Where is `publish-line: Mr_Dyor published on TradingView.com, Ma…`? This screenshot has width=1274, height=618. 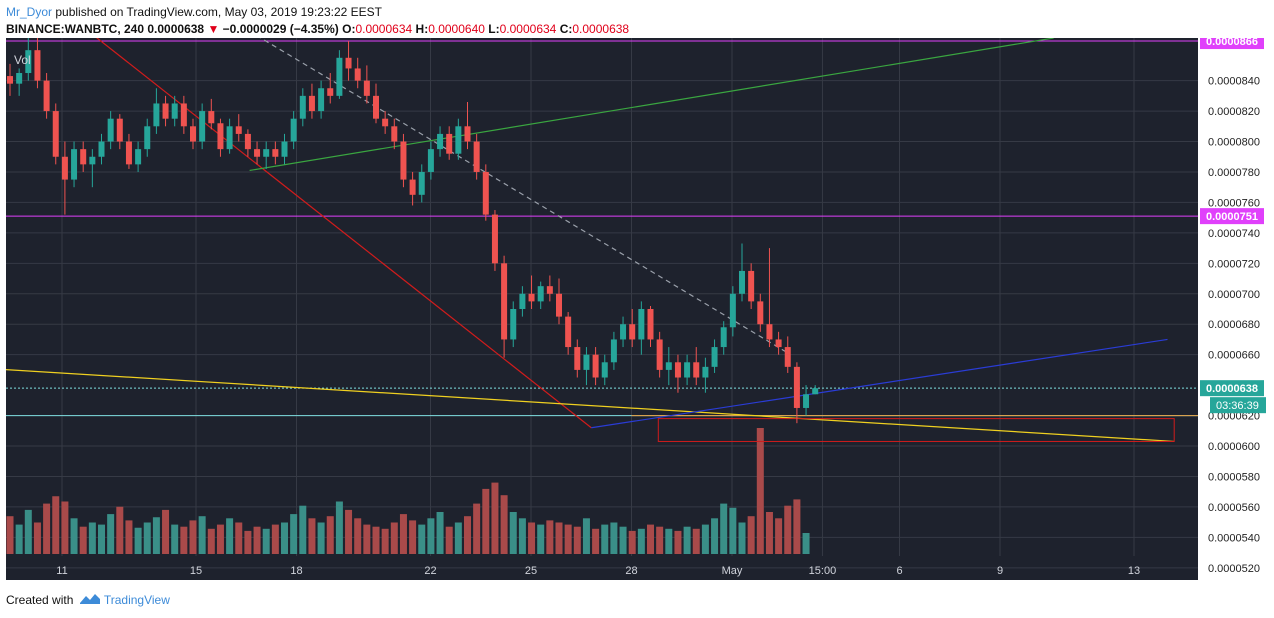 publish-line: Mr_Dyor published on TradingView.com, Ma… is located at coordinates (194, 12).